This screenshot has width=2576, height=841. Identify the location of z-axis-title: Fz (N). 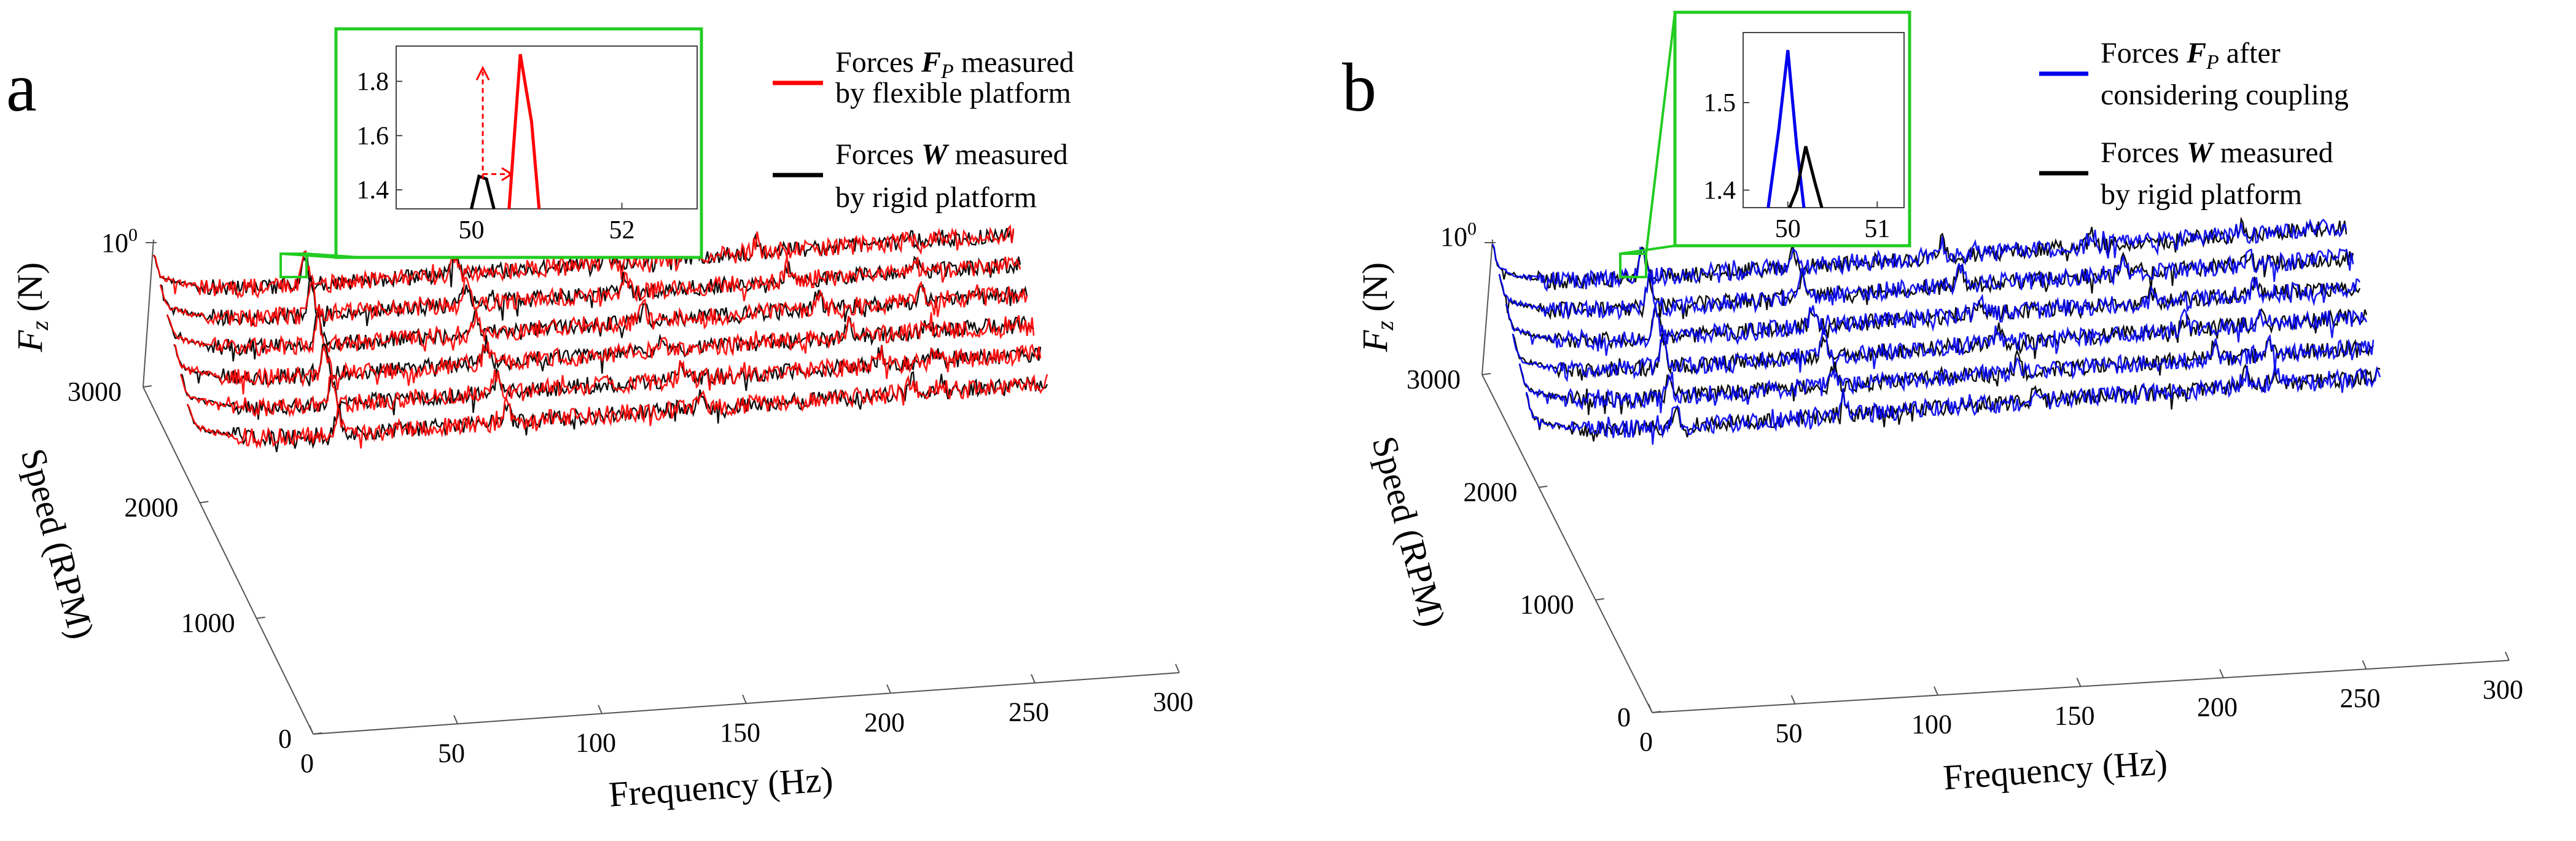
(31, 307).